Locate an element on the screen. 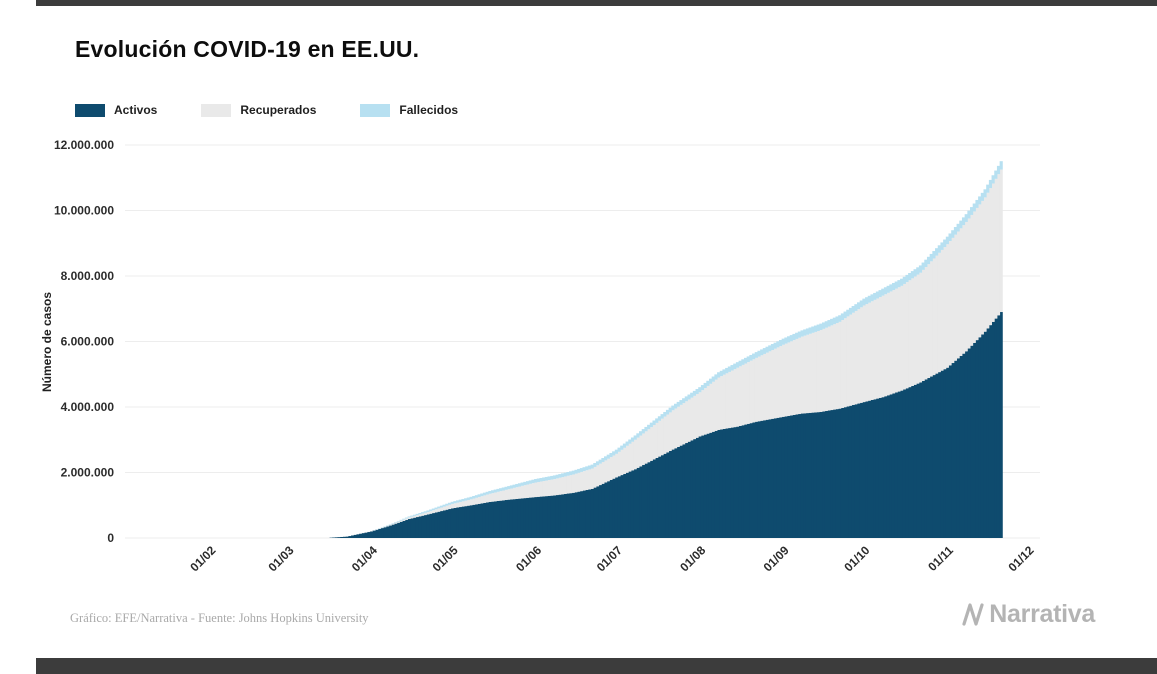 The image size is (1157, 674). legend-swatch-recuperados is located at coordinates (216, 110).